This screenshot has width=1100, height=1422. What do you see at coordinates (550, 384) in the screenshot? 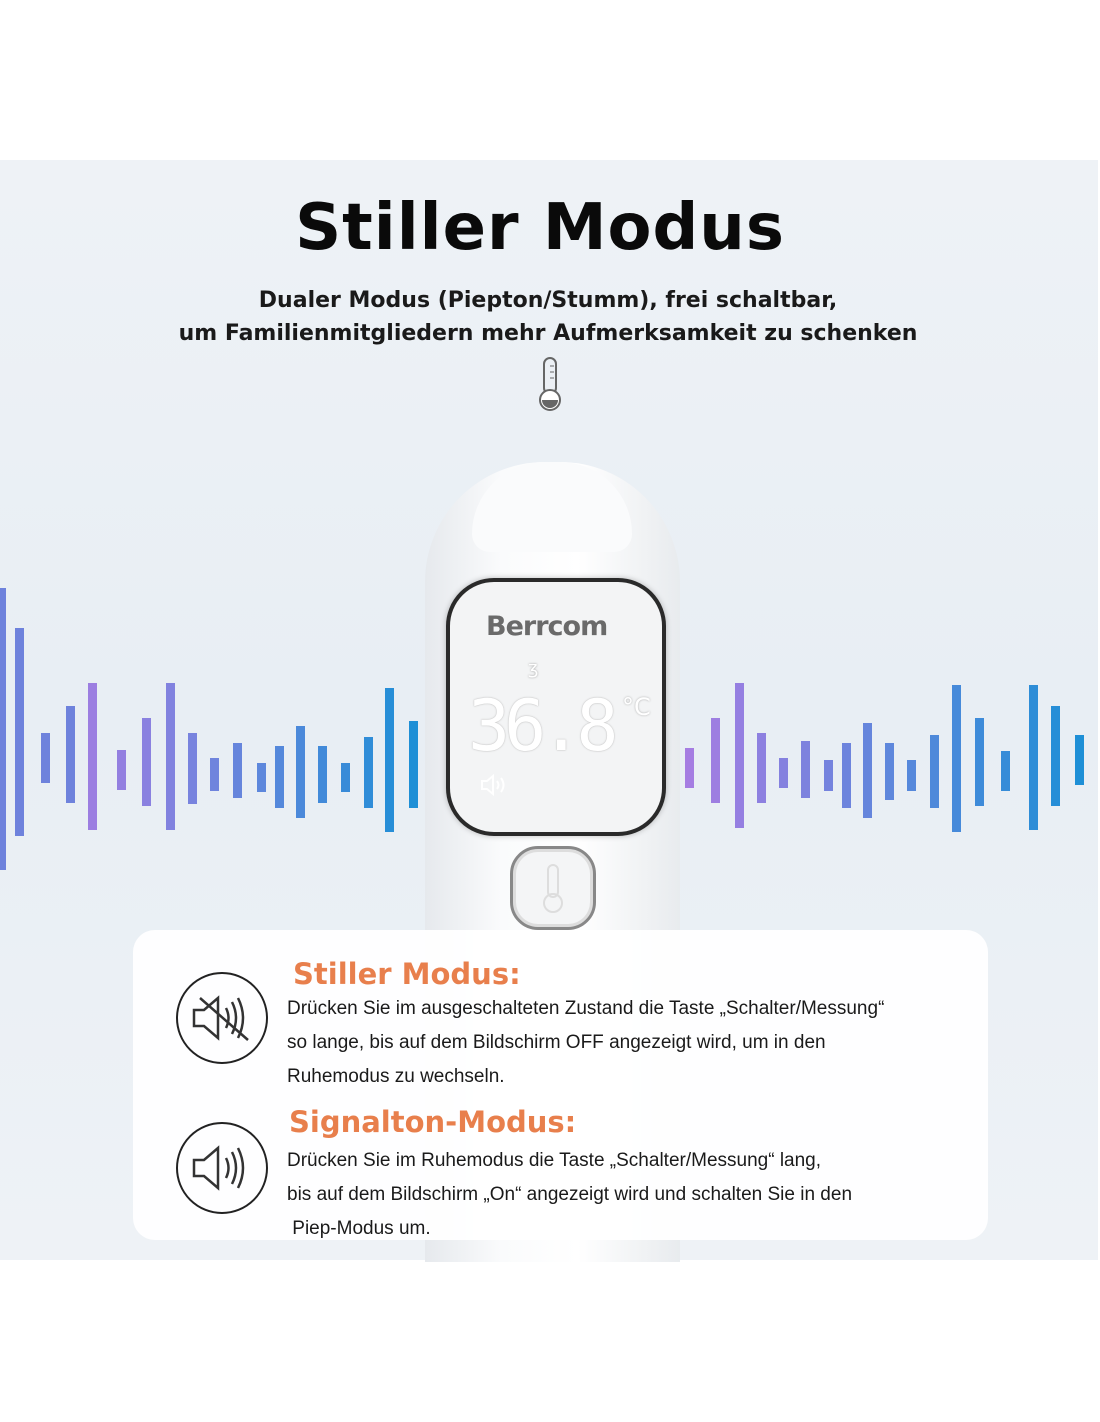
I see `thermometer-icon` at bounding box center [550, 384].